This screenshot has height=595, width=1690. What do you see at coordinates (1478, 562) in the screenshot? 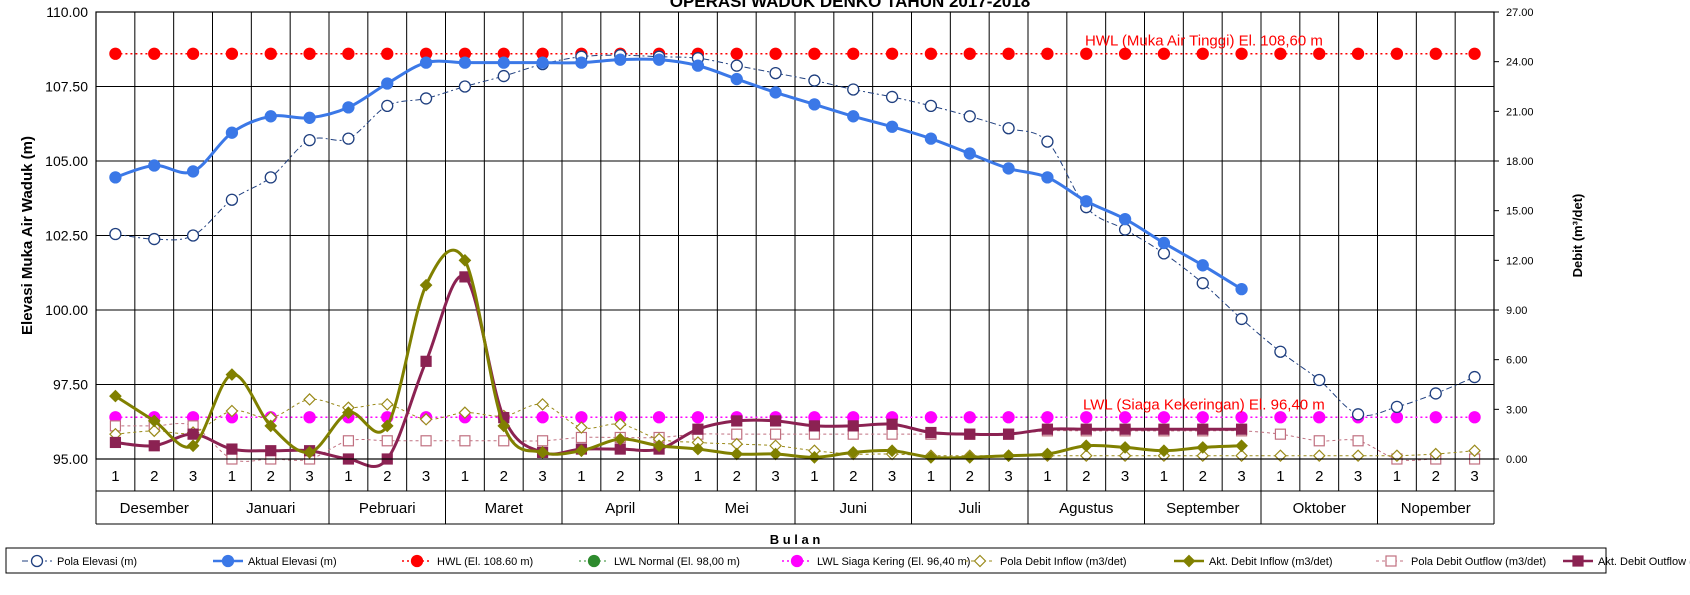
I see `legend-label: Pola Debit Outflow (m3/det)` at bounding box center [1478, 562].